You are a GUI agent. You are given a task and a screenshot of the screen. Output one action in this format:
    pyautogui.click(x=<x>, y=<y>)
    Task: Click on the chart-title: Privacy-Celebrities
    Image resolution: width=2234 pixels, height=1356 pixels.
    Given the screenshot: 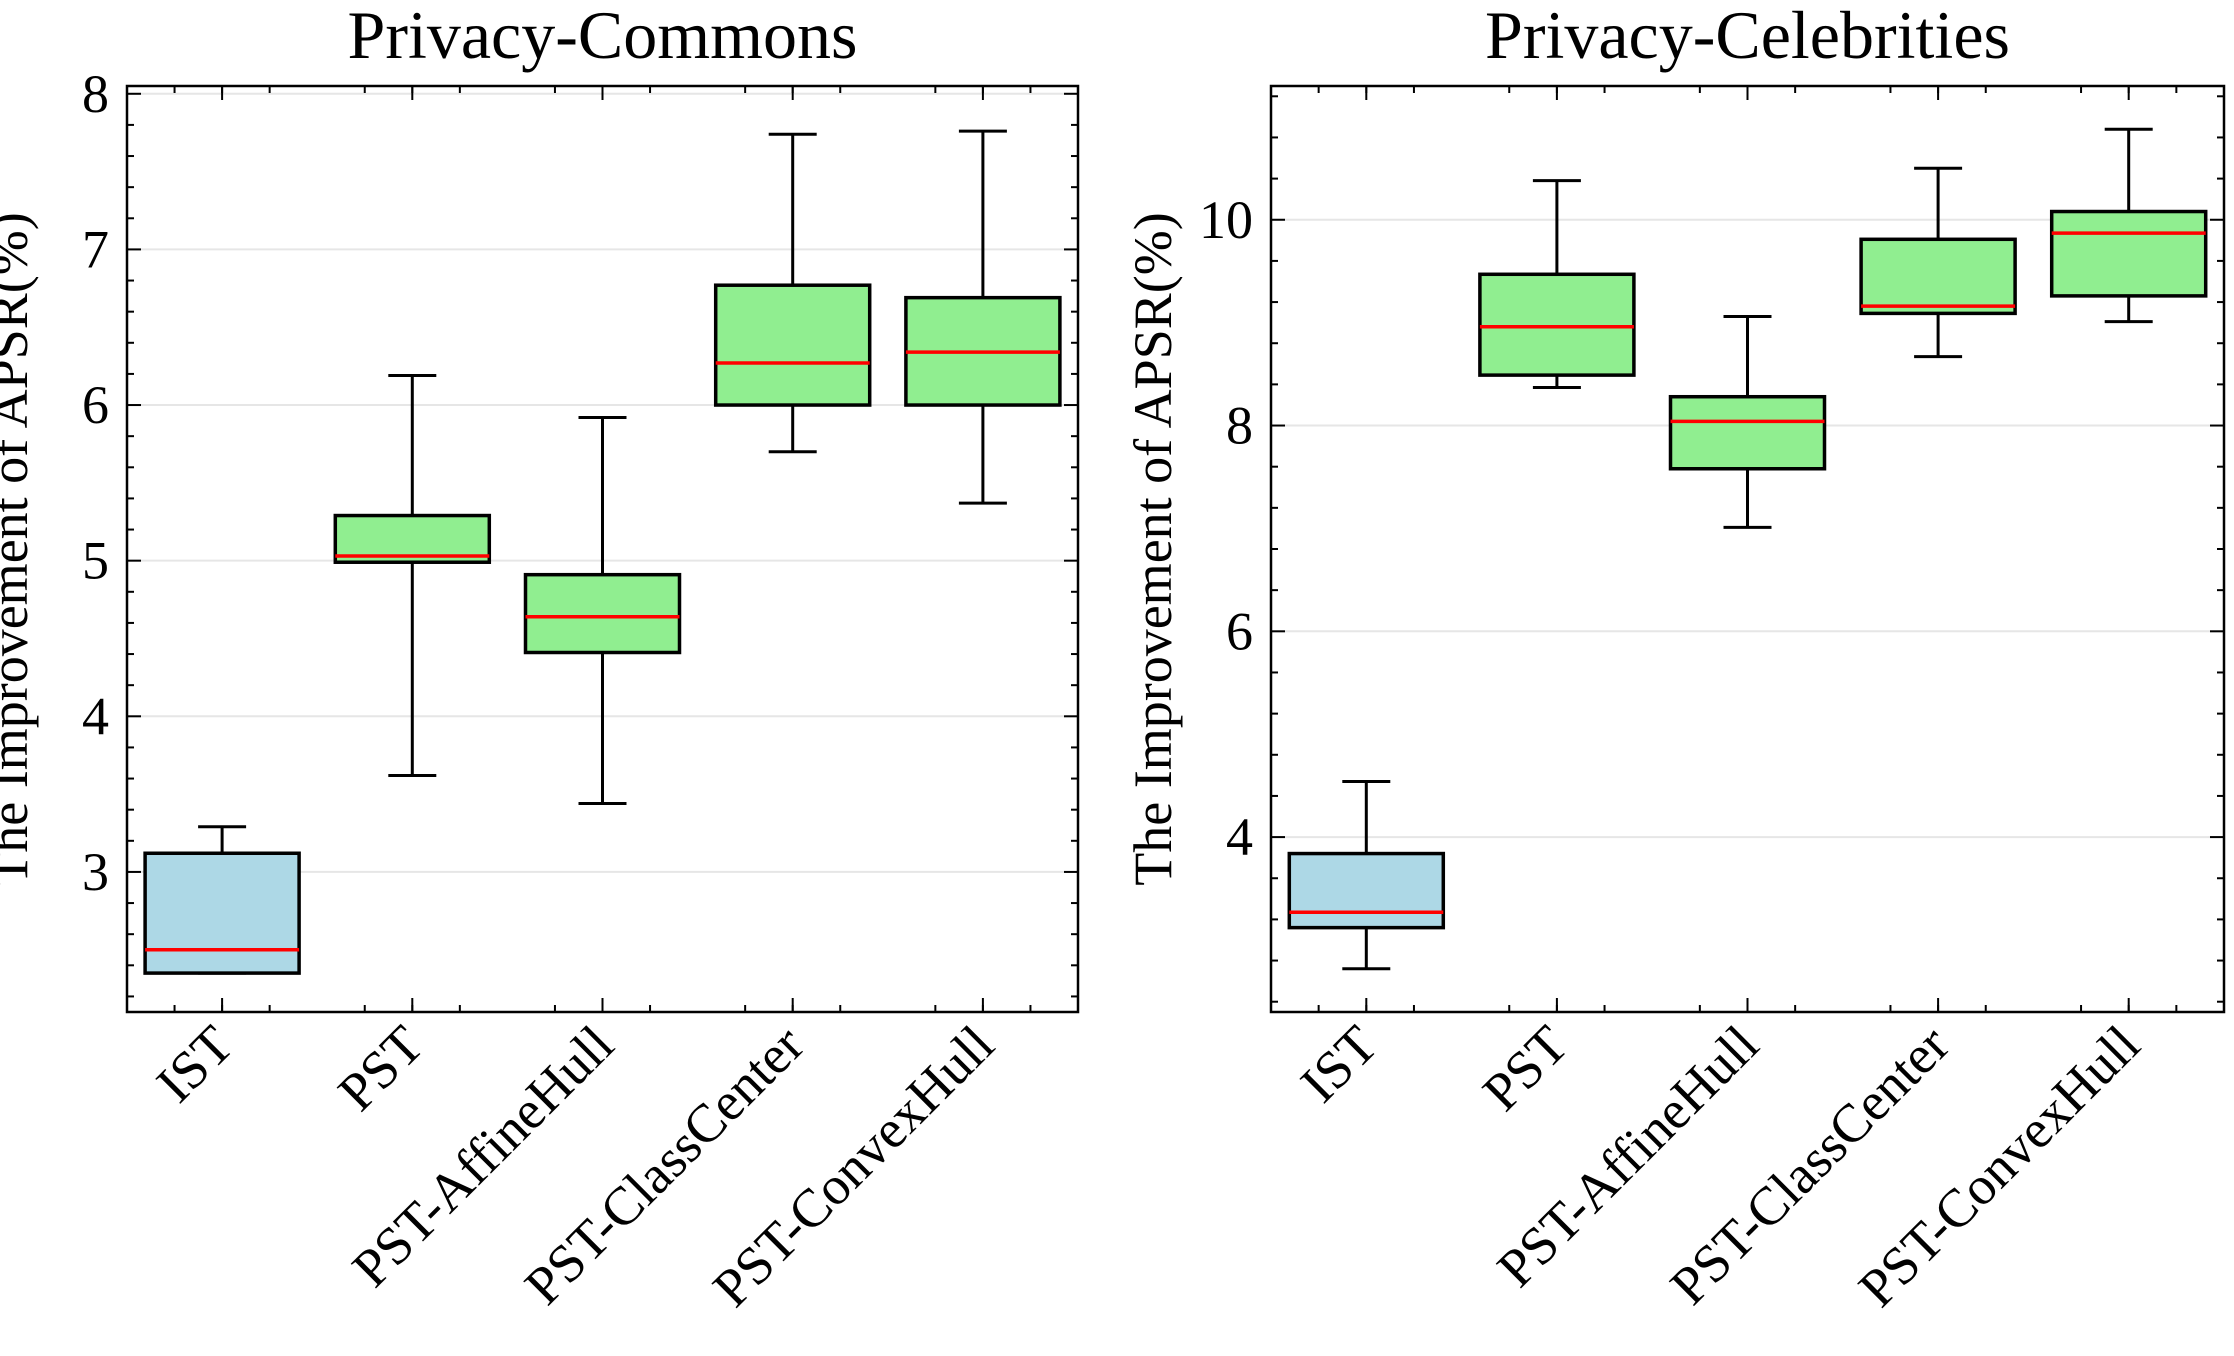 What is the action you would take?
    pyautogui.click(x=1747, y=36)
    